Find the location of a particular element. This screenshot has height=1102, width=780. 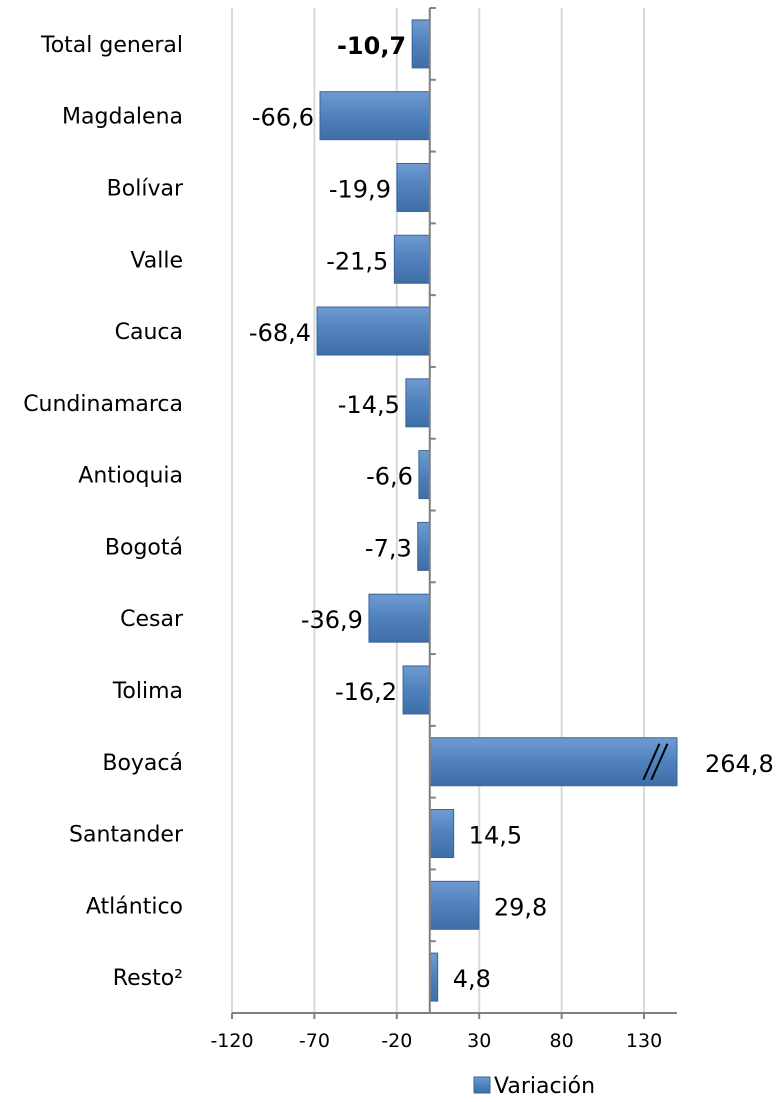

data-label: -7,3 is located at coordinates (388, 548).